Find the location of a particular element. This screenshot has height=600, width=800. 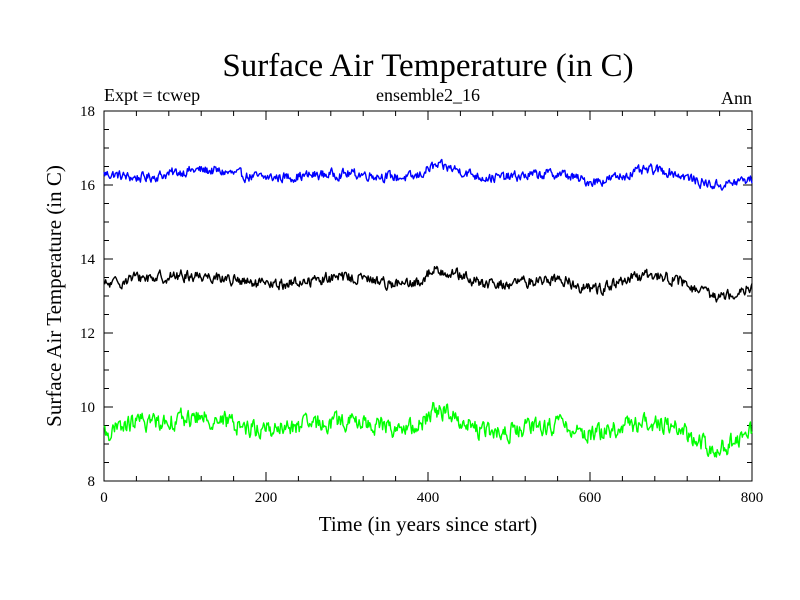

series-line-upper is located at coordinates (428, 174).